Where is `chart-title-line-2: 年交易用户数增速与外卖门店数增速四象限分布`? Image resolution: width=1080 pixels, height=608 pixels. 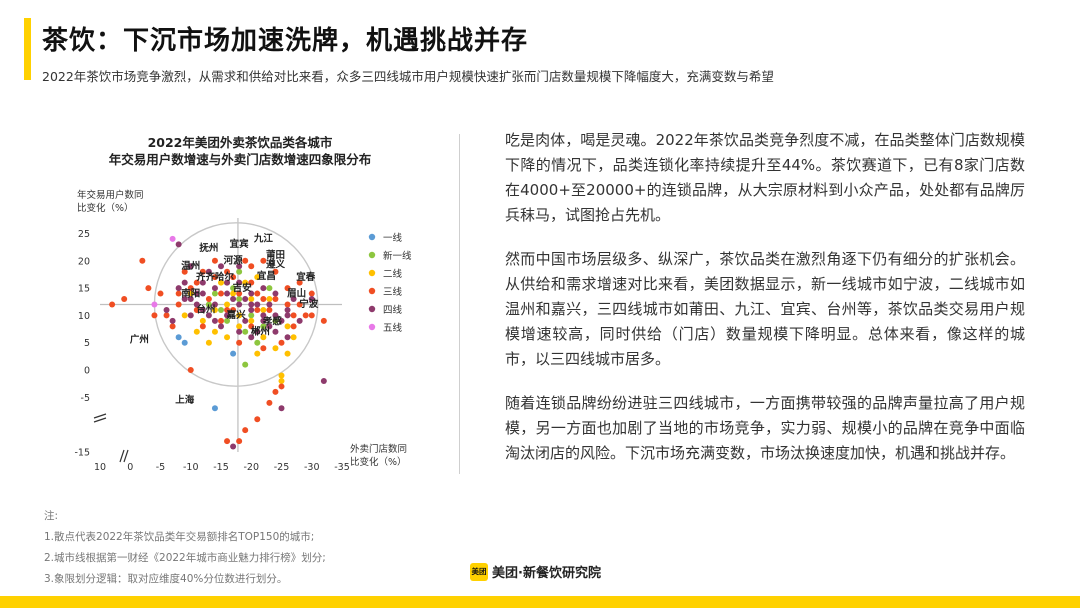 chart-title-line-2: 年交易用户数增速与外卖门店数增速四象限分布 is located at coordinates (240, 159).